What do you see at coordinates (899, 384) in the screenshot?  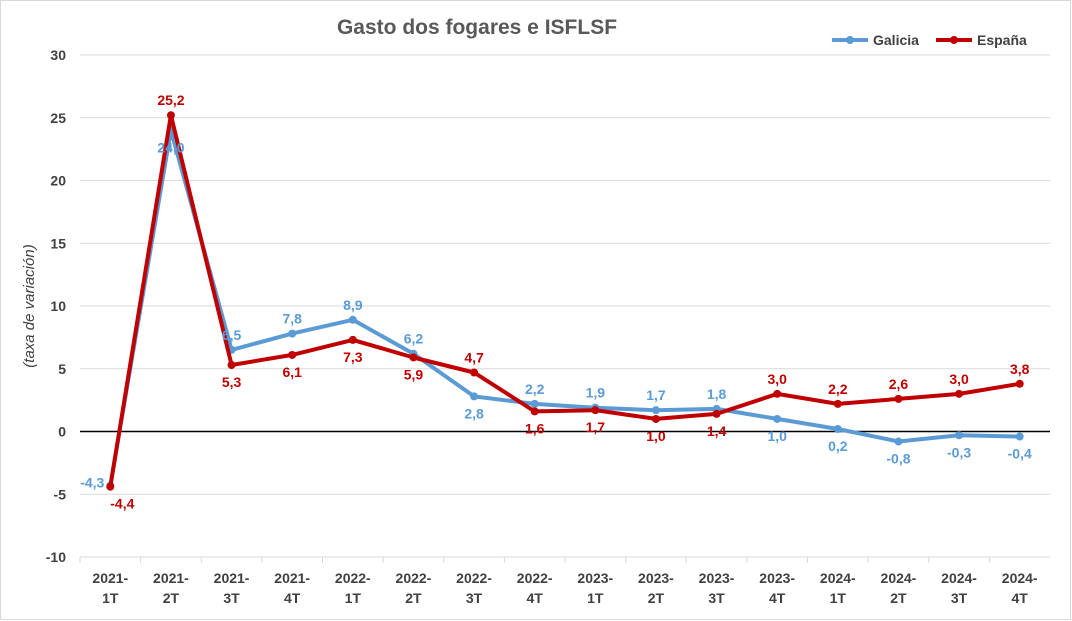 I see `data-label-espana: 2,6` at bounding box center [899, 384].